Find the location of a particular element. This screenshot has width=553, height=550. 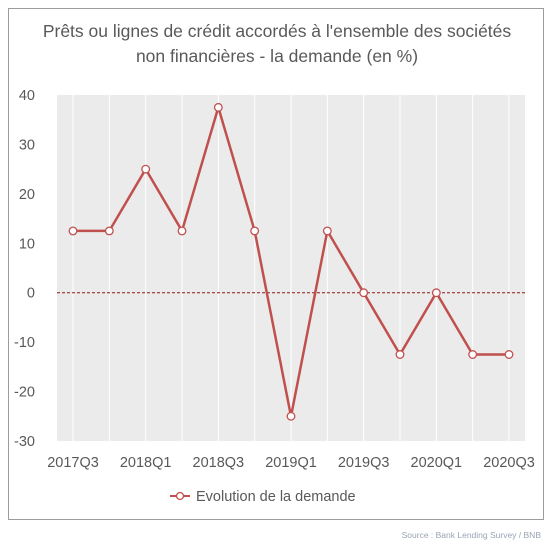

x-tick-label: 2019Q3 is located at coordinates (364, 463).